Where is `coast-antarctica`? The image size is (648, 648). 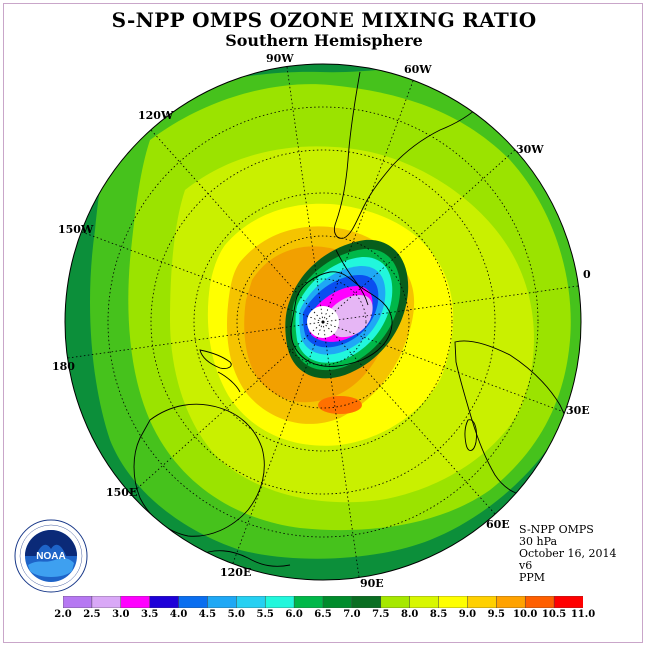
coast-antarctica is located at coordinates (341, 319).